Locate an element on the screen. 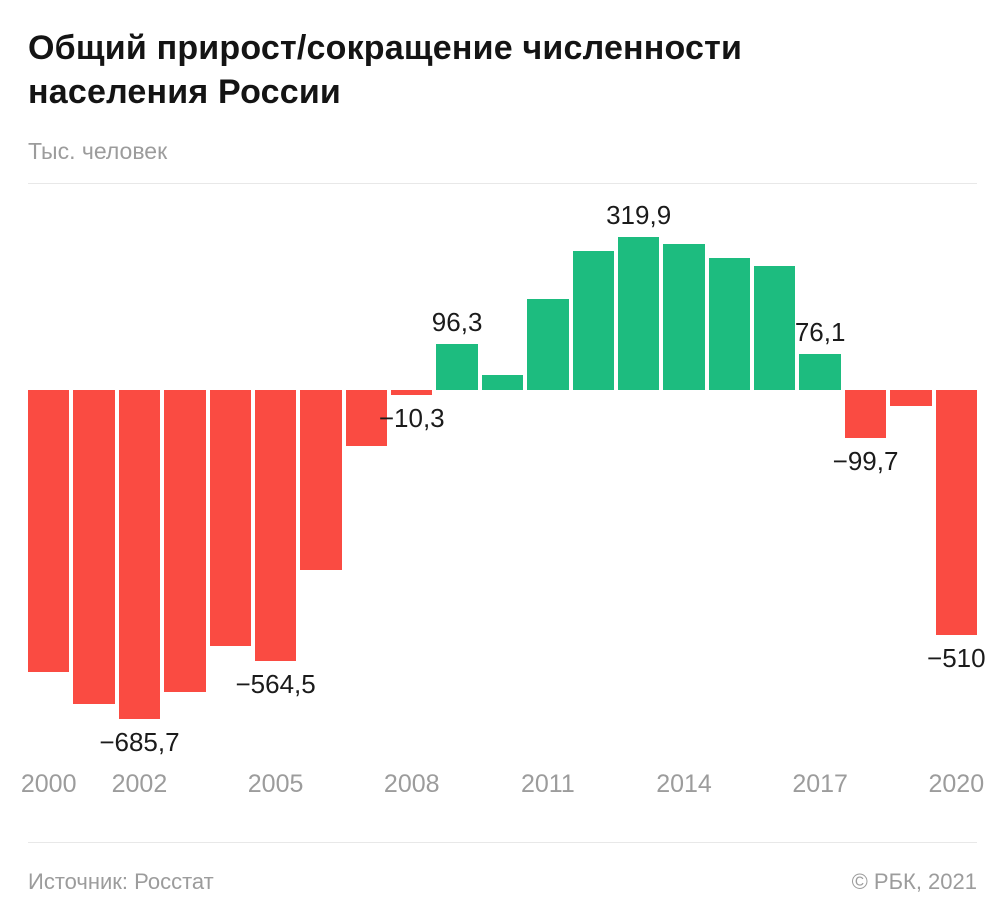 Image resolution: width=1005 pixels, height=919 pixels. bar-2011 is located at coordinates (548, 344).